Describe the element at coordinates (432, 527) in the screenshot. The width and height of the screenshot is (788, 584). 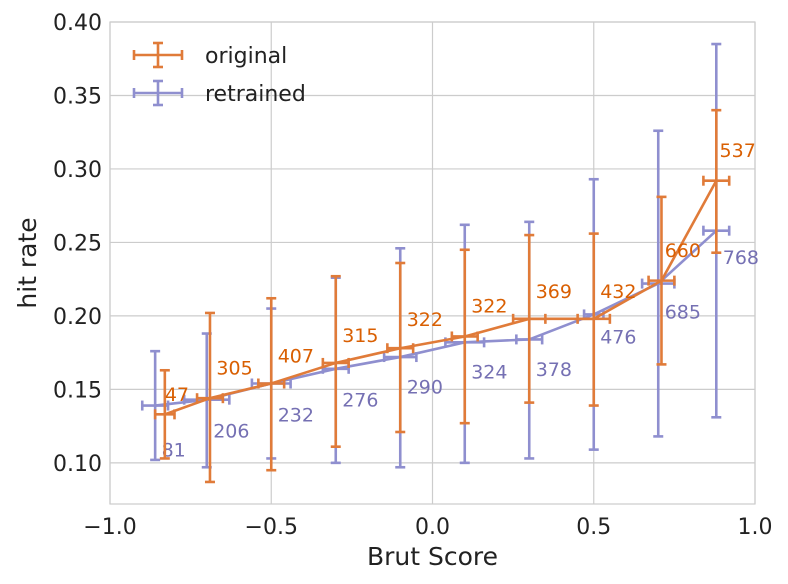
I see `x-tick-label: 0.0` at that location.